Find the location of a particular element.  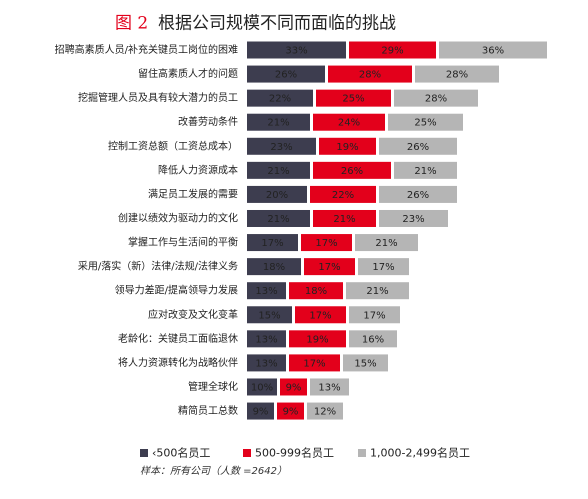

value-label: 12% is located at coordinates (325, 412).